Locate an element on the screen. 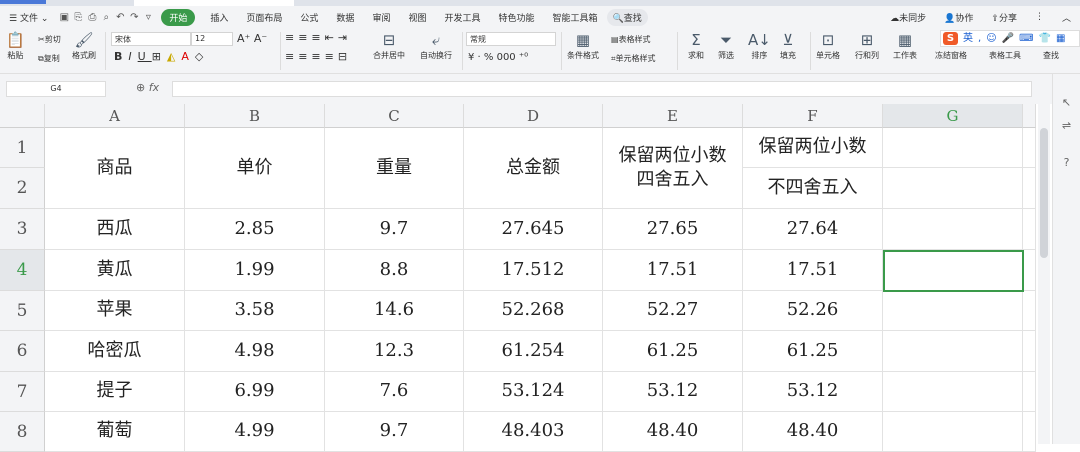 This screenshot has height=452, width=1080. cell: 4.99 is located at coordinates (255, 432).